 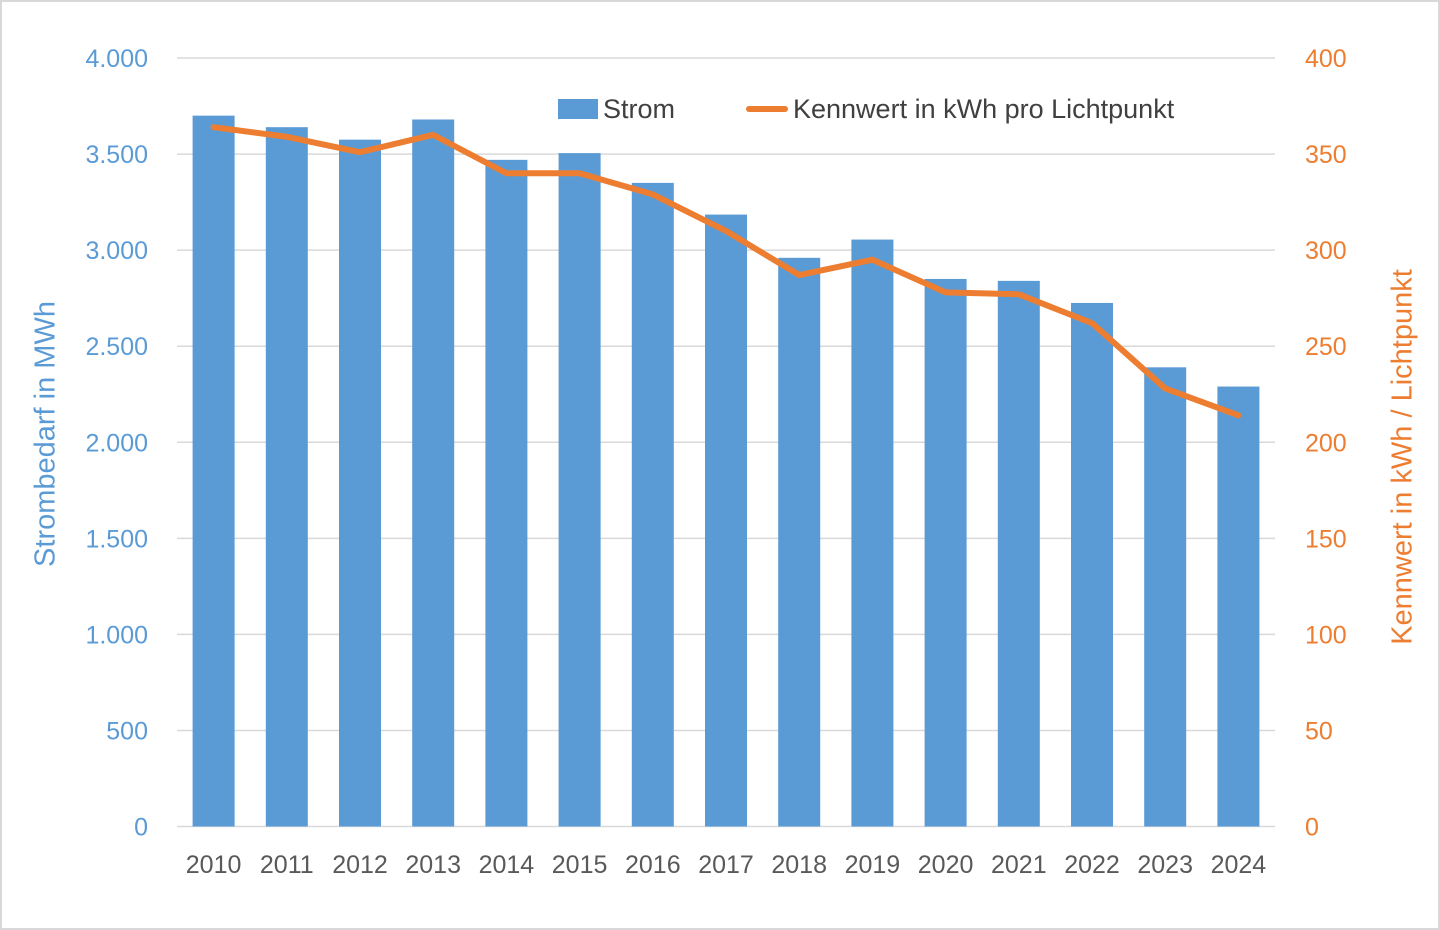 What do you see at coordinates (1326, 443) in the screenshot?
I see `right-axis-tick-label: 200` at bounding box center [1326, 443].